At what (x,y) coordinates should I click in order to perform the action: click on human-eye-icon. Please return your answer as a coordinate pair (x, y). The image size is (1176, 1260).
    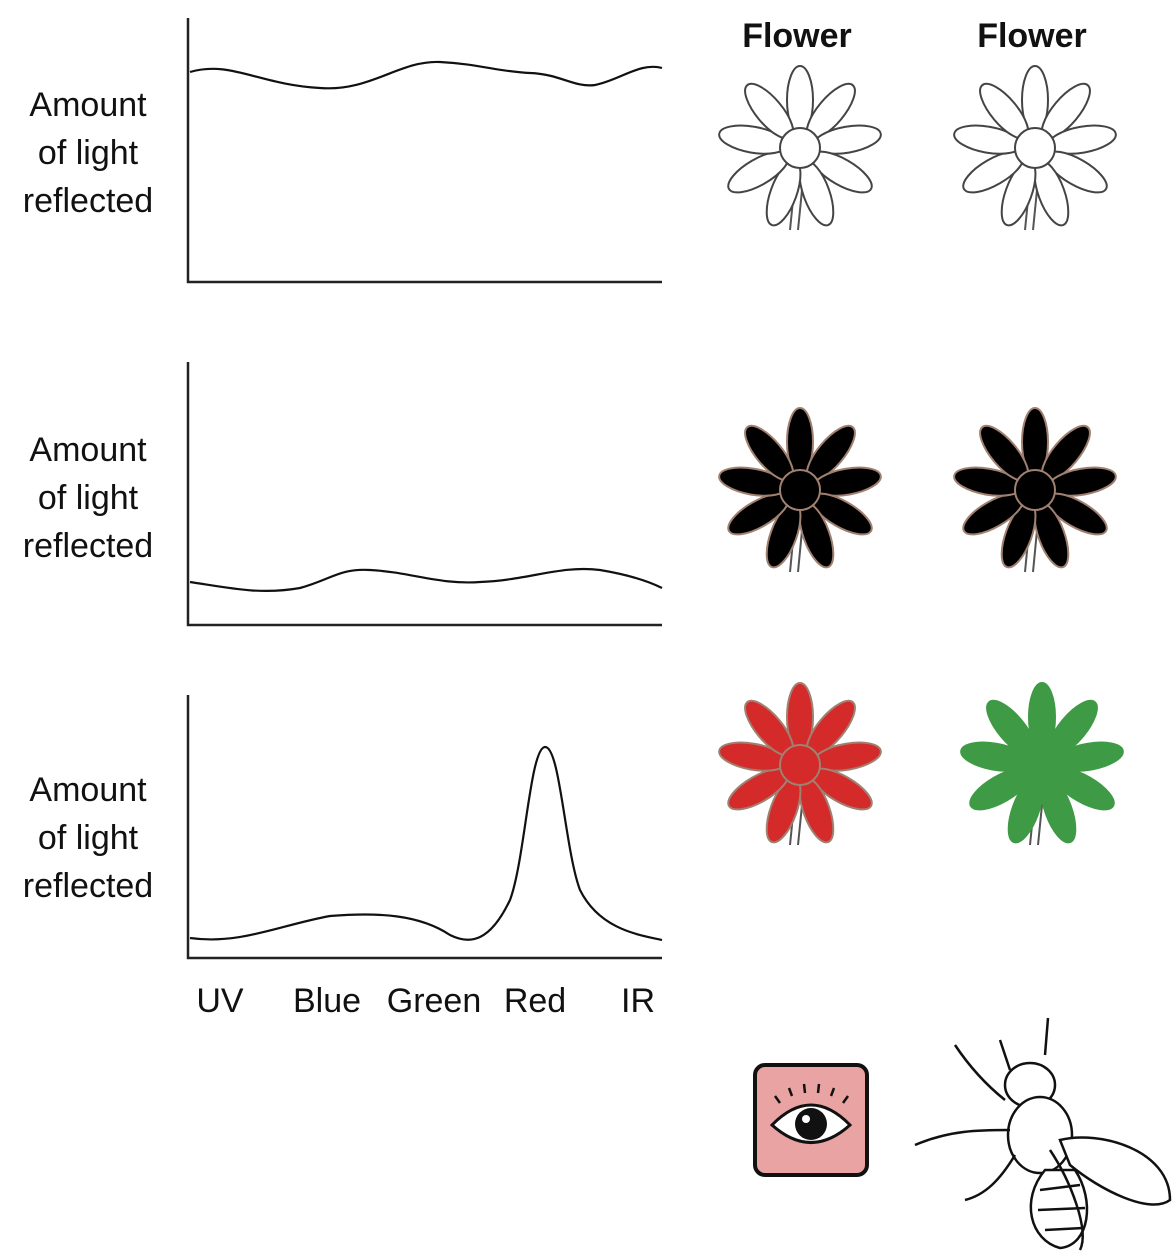
    Looking at the image, I should click on (811, 1120).